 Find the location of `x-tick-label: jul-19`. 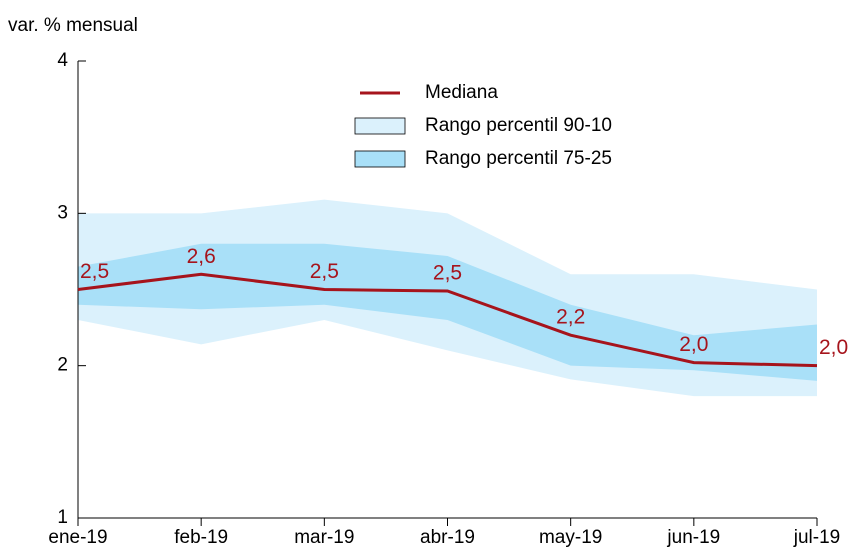

x-tick-label: jul-19 is located at coordinates (816, 537).